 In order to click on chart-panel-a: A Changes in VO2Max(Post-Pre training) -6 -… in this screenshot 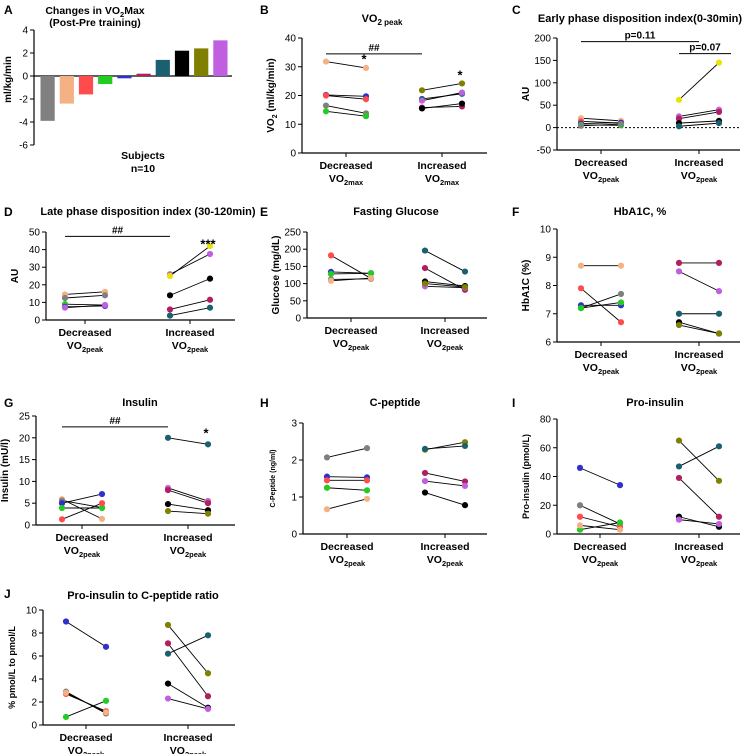, I will do `click(117, 89)`.